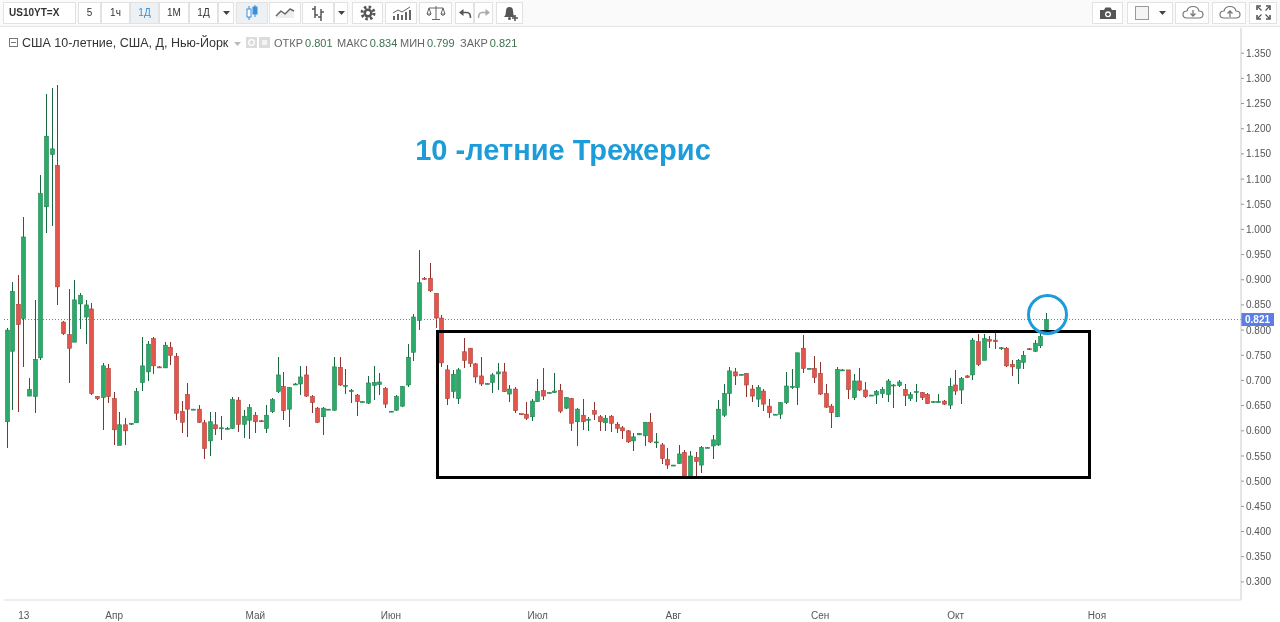 The height and width of the screenshot is (622, 1280). Describe the element at coordinates (1259, 154) in the screenshot. I see `y-tick-label: 1.150` at that location.